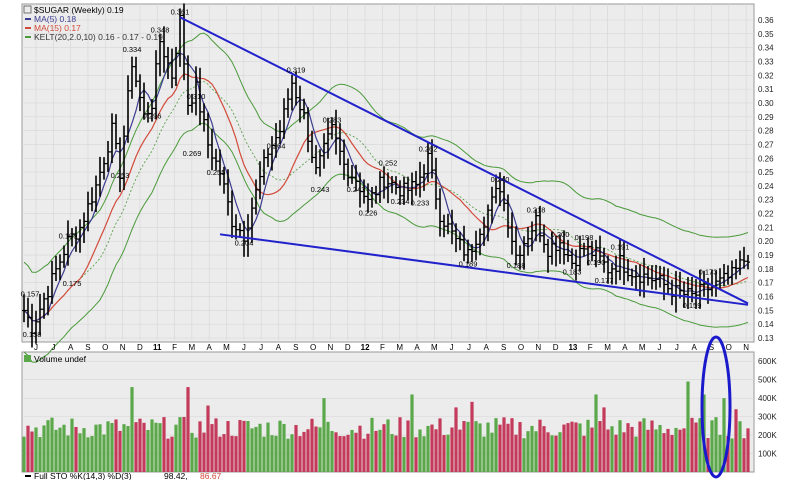 This screenshot has height=480, width=800. Describe the element at coordinates (766, 172) in the screenshot. I see `y-tick-label: 0.25` at that location.